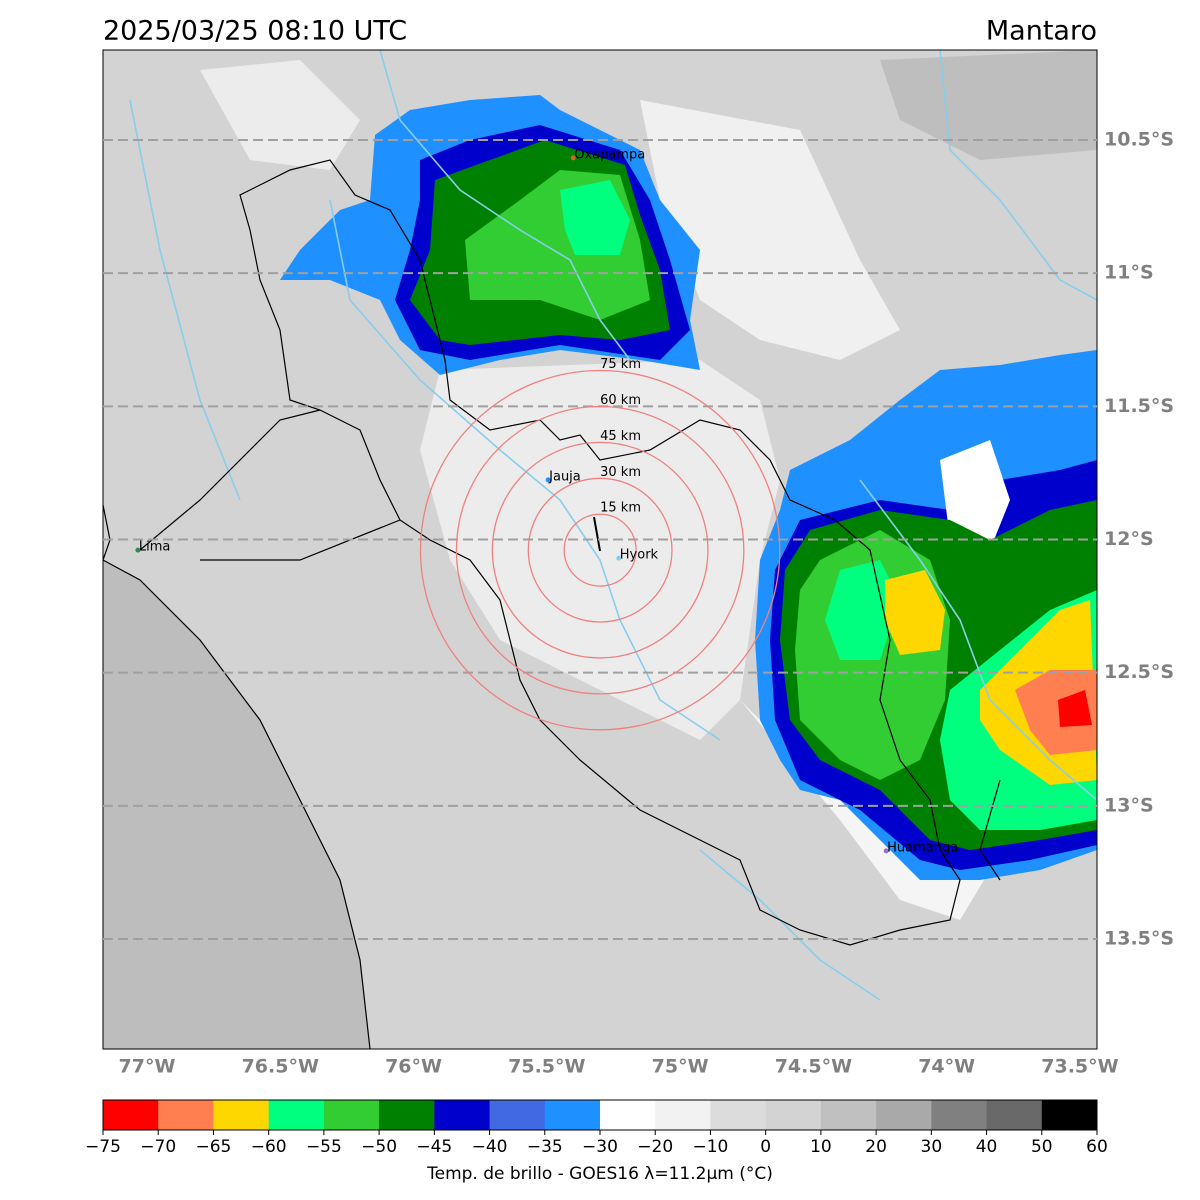  I want to click on lon-tick-label: 73.5°W, so click(1079, 1067).